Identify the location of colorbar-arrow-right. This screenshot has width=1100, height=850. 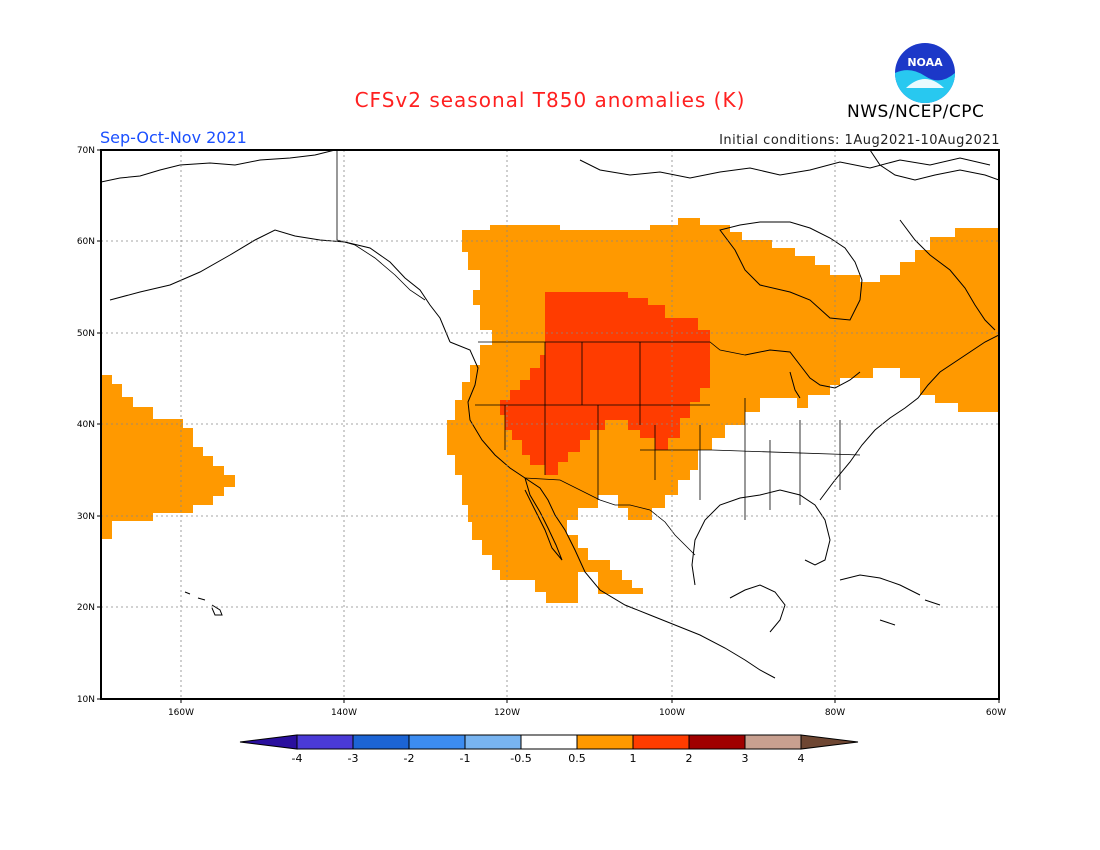
(829, 742).